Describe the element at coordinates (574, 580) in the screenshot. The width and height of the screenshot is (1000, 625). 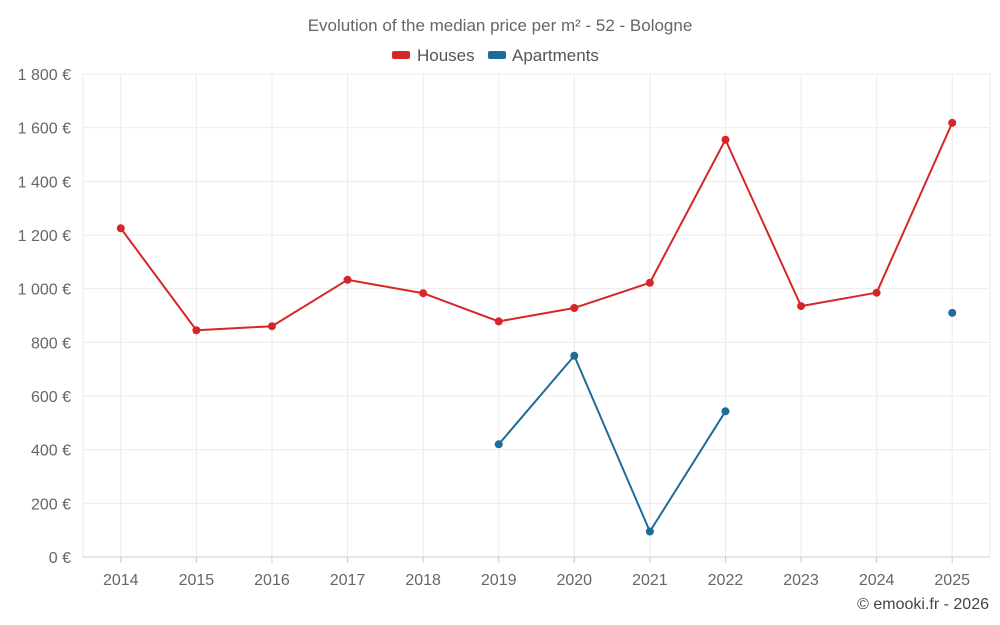
I see `x-tick-label: 2020` at that location.